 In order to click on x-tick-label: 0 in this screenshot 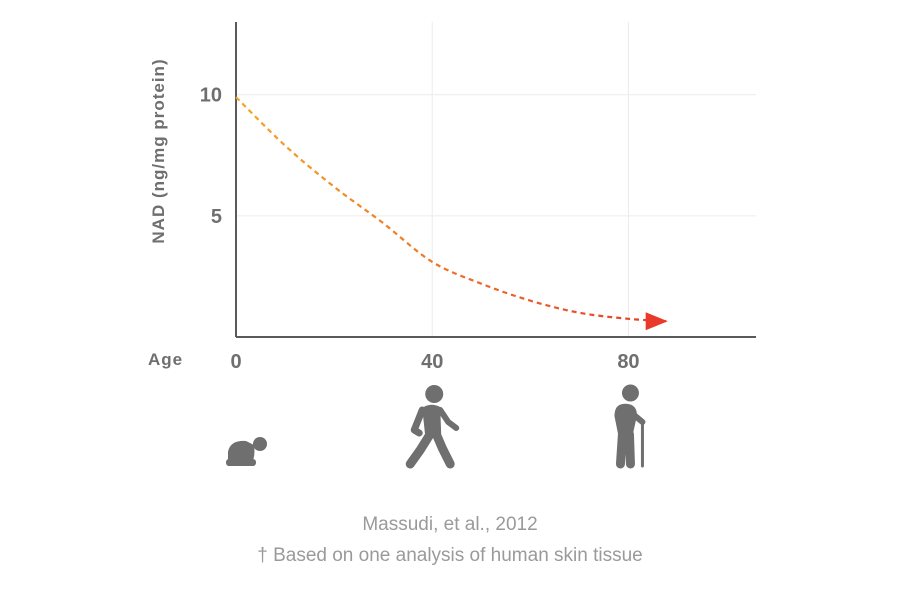, I will do `click(235, 362)`.